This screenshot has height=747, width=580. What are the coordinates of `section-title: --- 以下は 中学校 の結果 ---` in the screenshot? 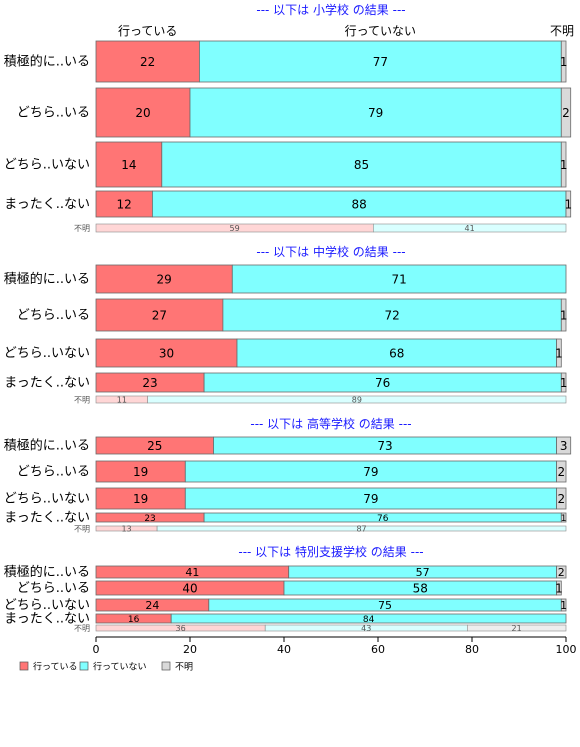 It's located at (330, 251).